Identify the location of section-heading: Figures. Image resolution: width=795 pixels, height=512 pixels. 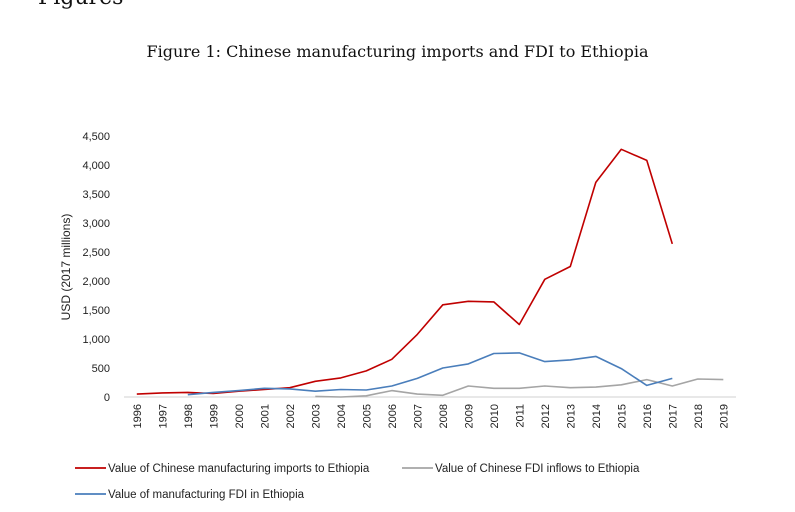
(80, 5).